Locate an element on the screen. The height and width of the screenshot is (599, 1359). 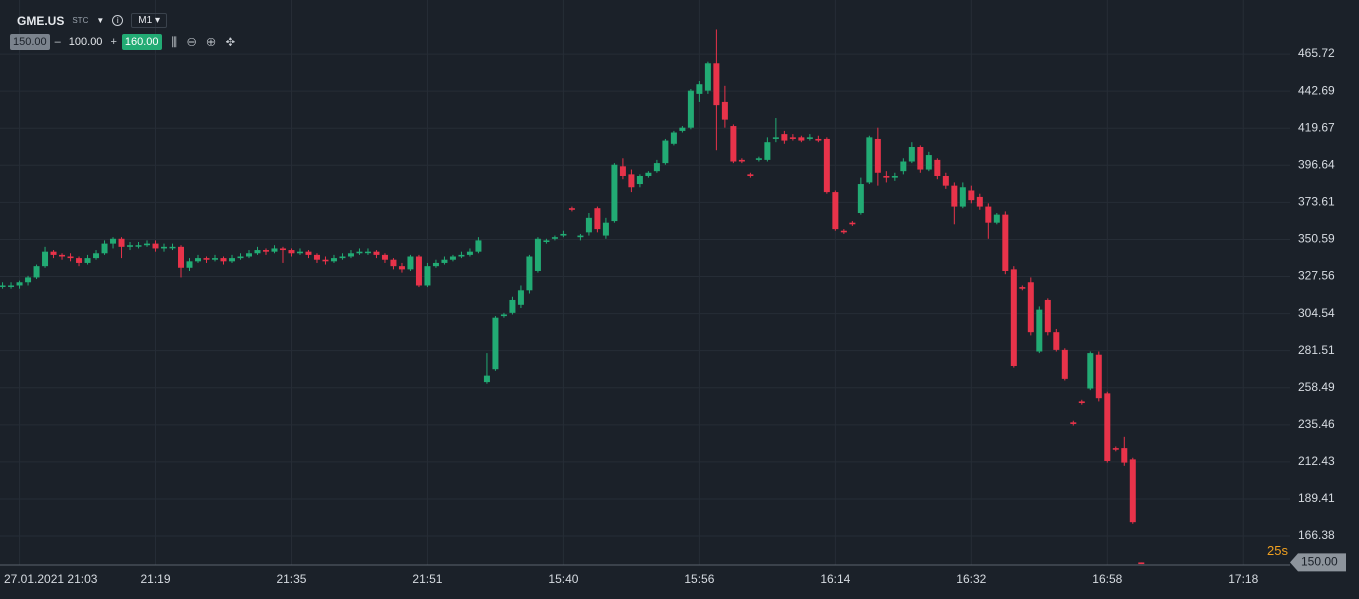
countdown: 25s is located at coordinates (1277, 550).